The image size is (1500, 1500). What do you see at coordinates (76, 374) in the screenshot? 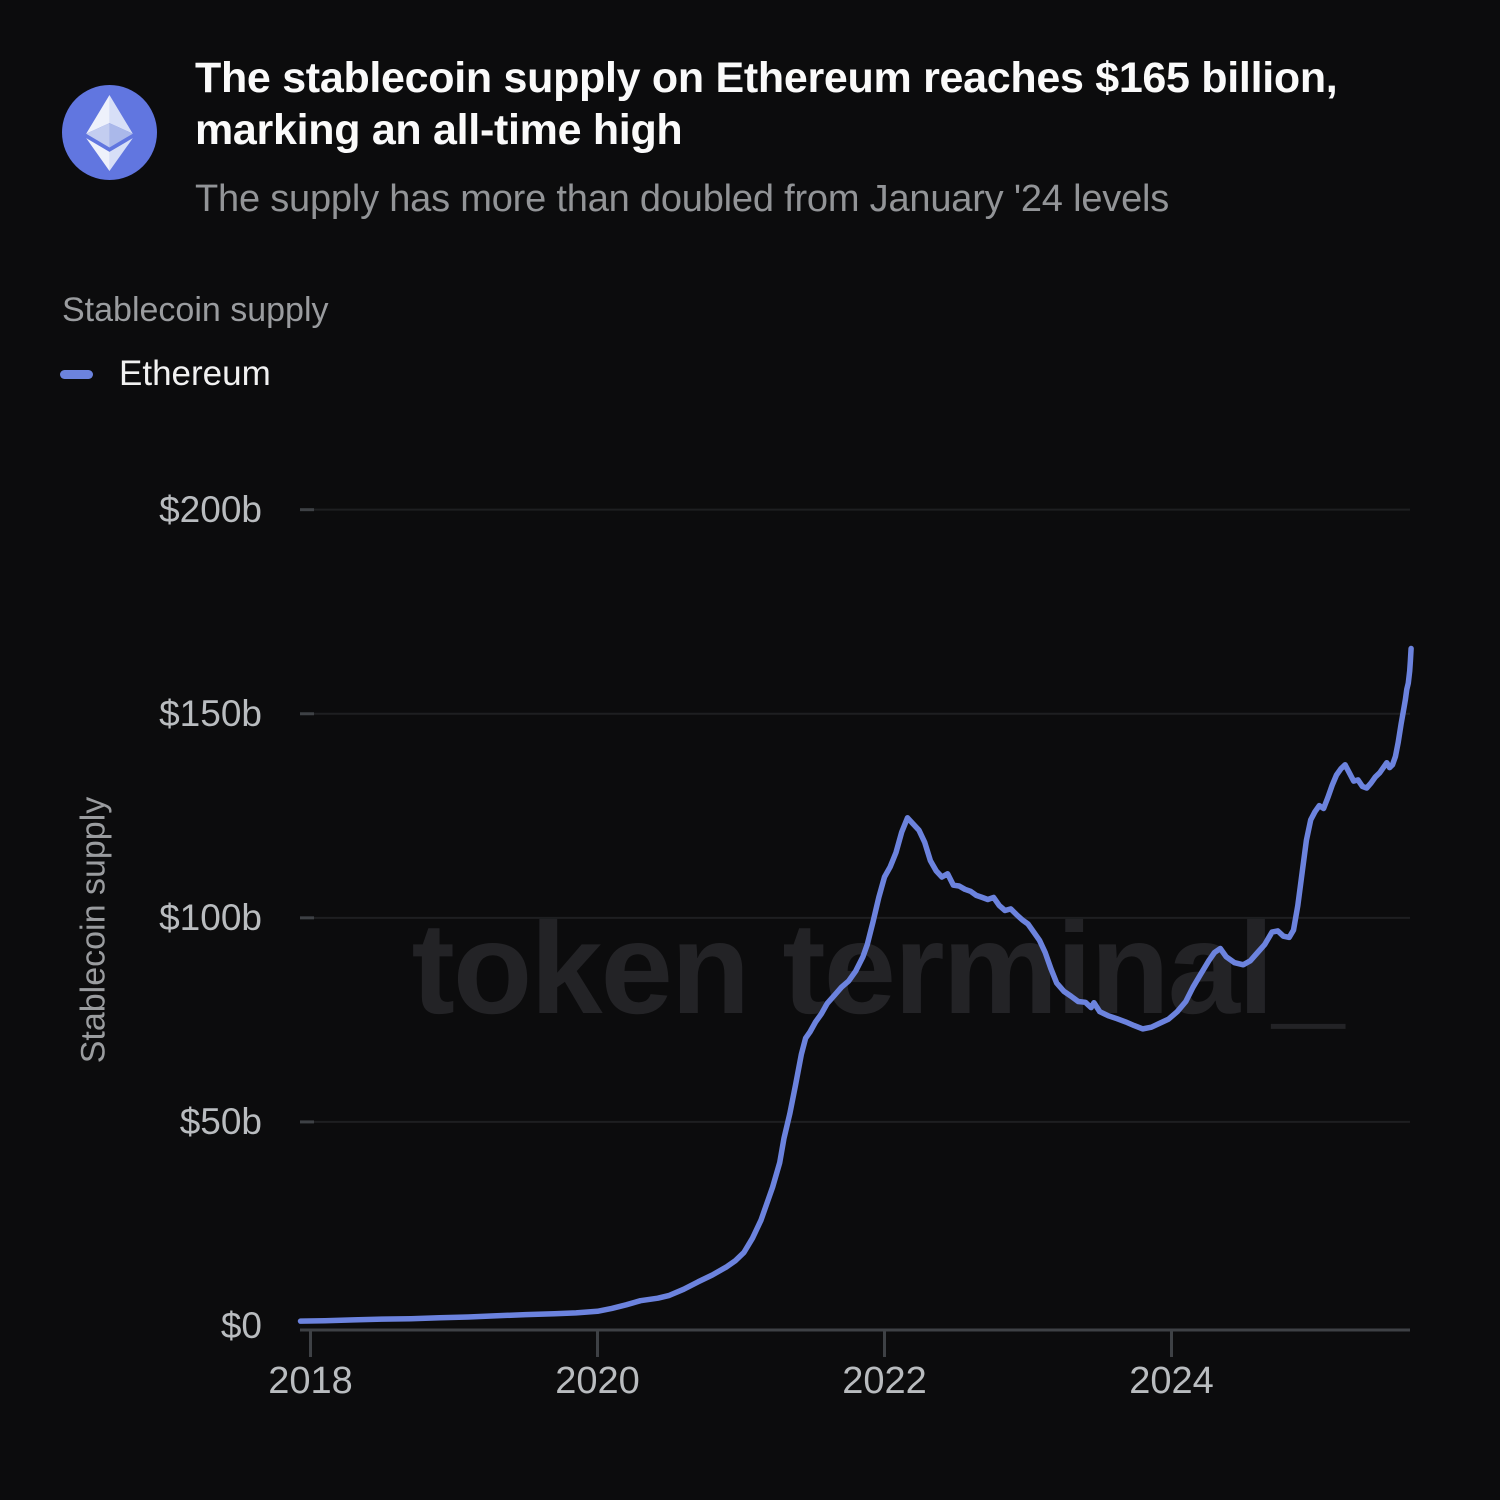
I see `legend-line-swatch` at bounding box center [76, 374].